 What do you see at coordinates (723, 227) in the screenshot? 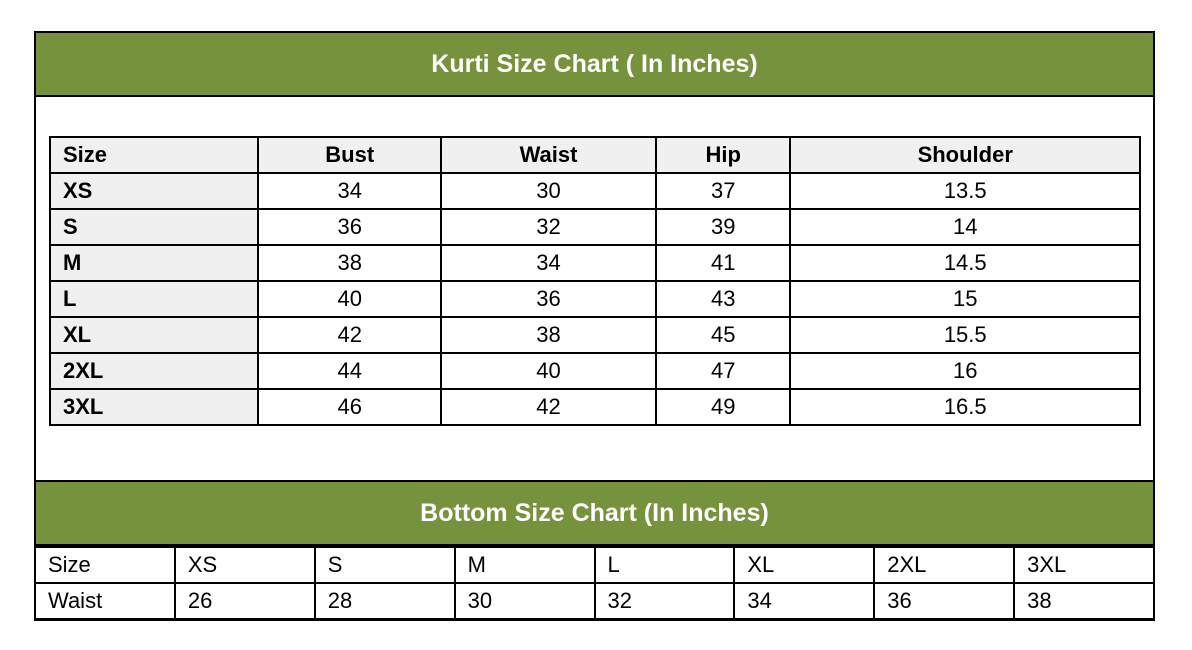
I see `table-cell: 39` at bounding box center [723, 227].